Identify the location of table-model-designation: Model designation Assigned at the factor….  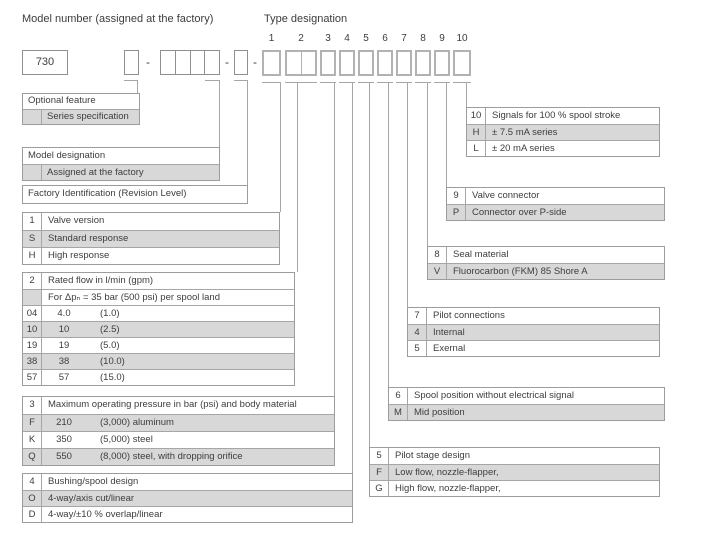
(121, 164).